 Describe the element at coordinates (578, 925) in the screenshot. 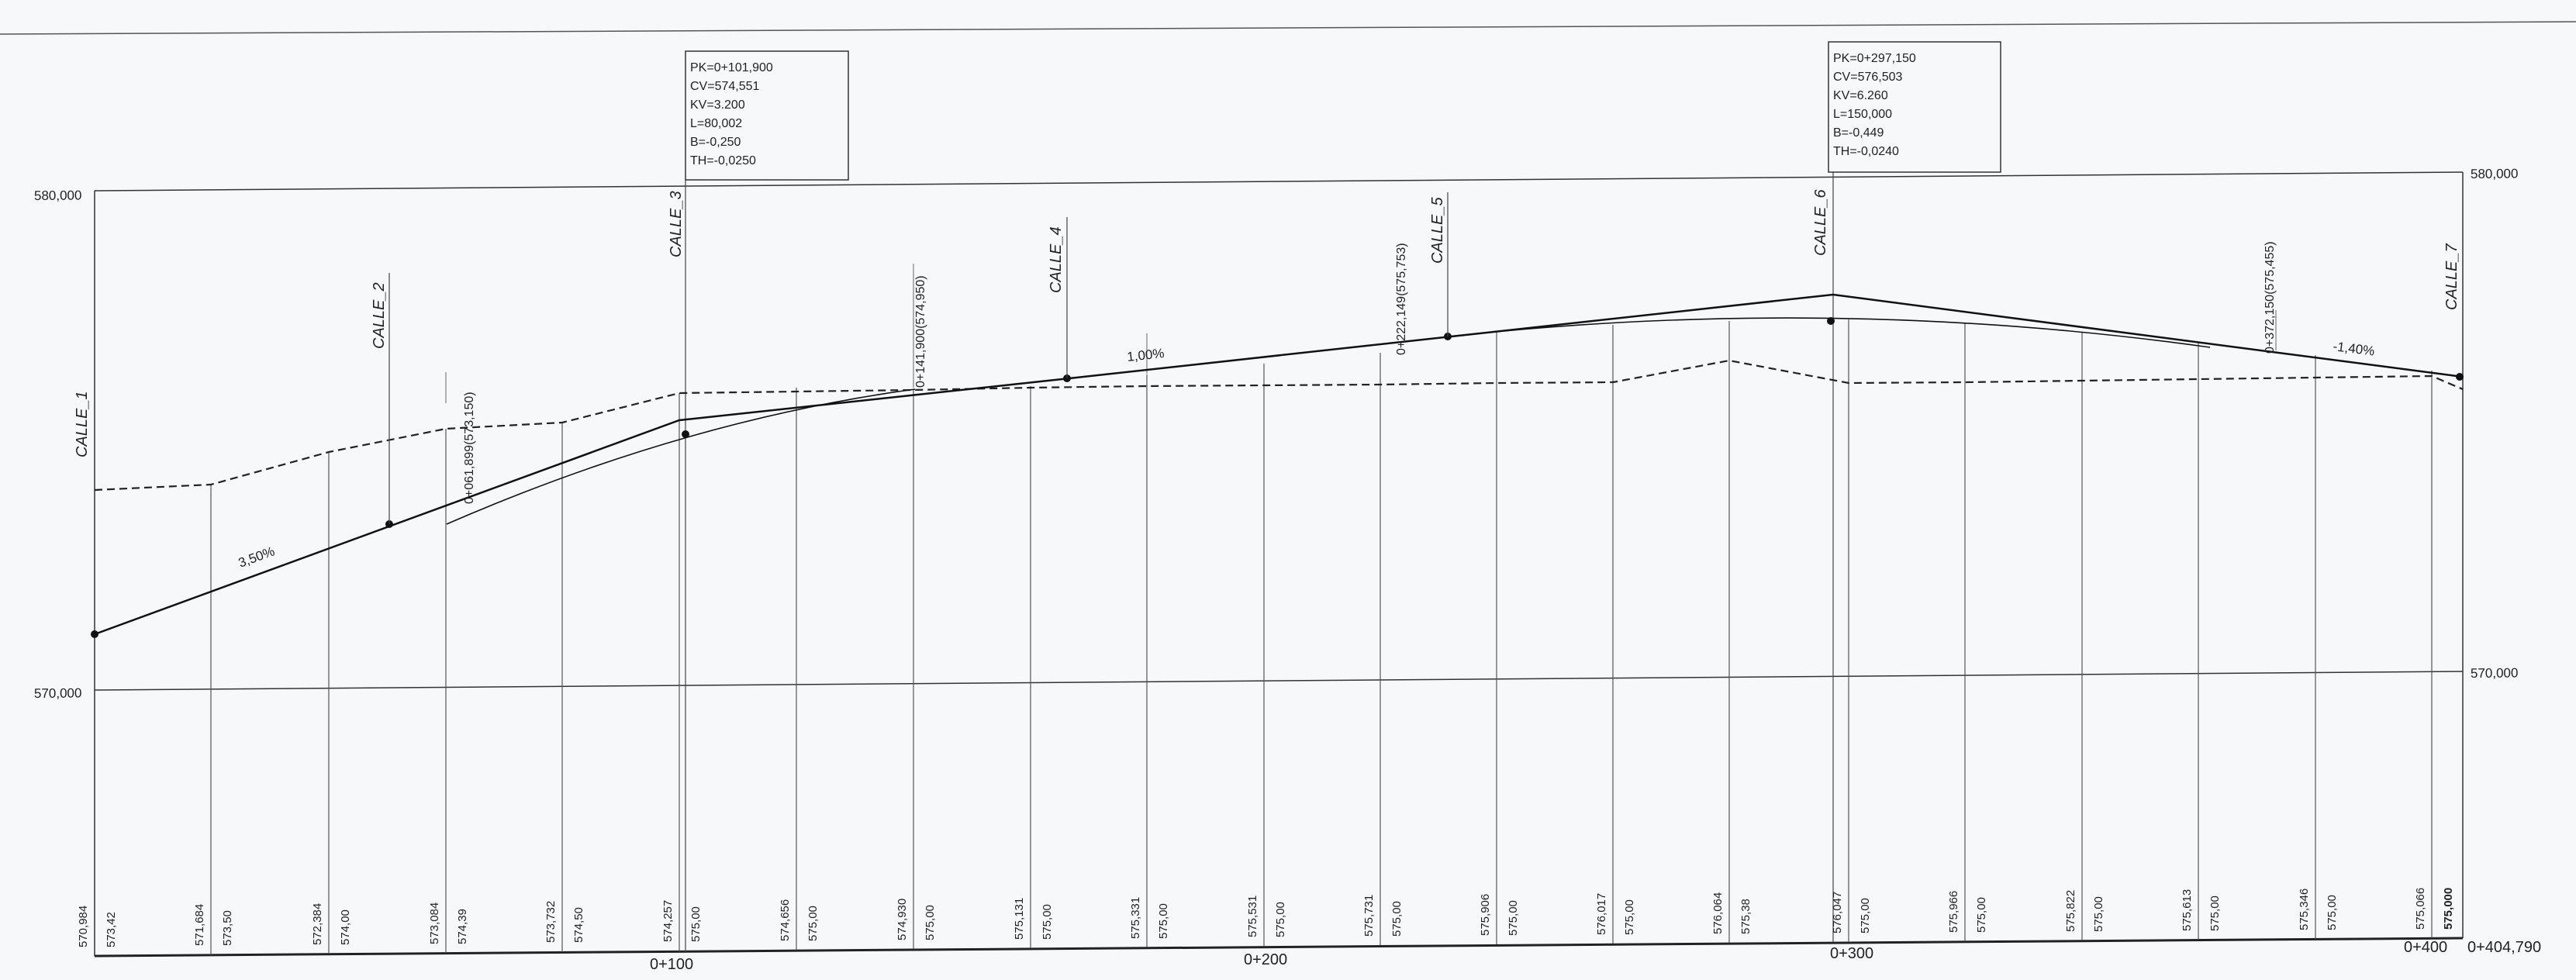

I see `grade-elevation: 574,50` at that location.